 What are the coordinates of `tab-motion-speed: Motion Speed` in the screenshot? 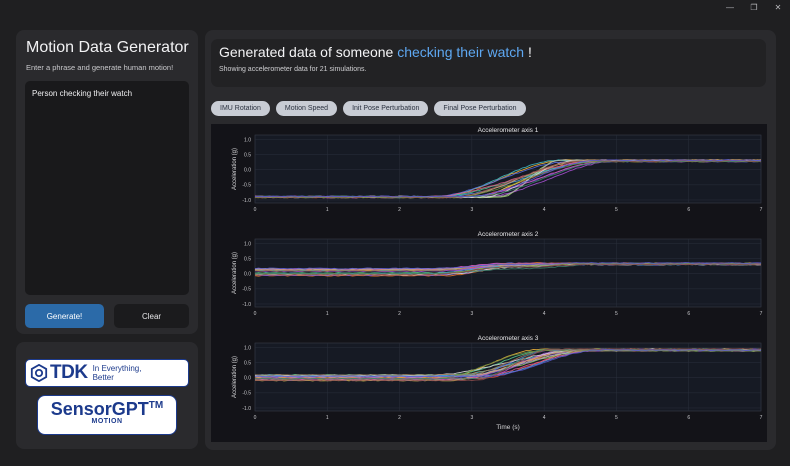 It's located at (306, 108).